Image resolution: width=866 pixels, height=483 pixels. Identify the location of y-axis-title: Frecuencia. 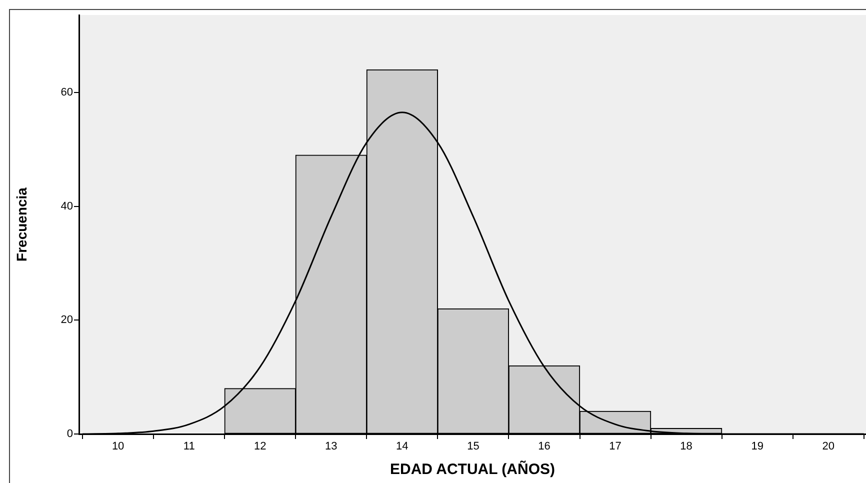
(21, 224).